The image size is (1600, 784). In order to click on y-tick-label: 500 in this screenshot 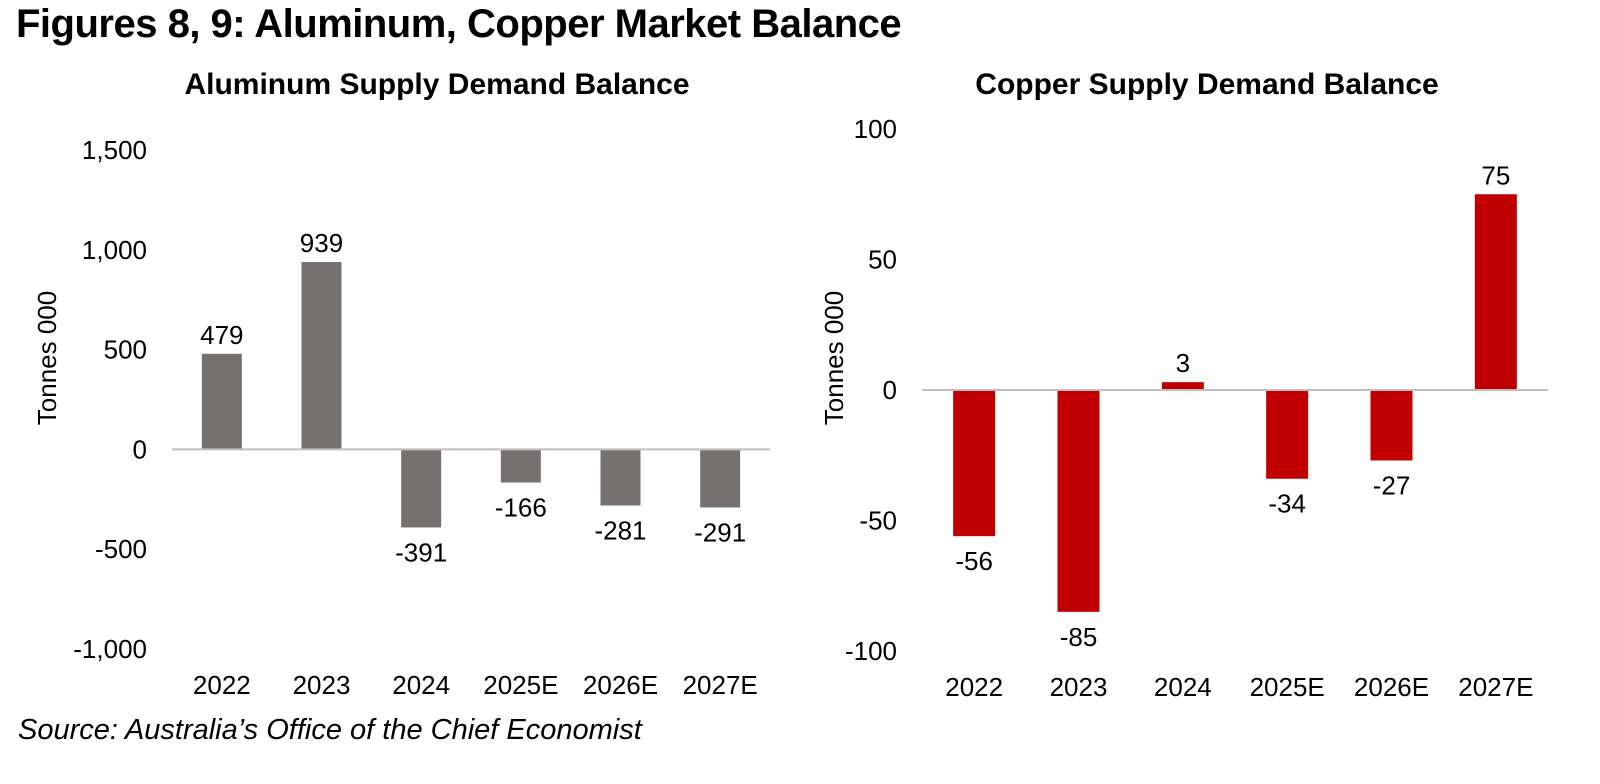, I will do `click(125, 350)`.